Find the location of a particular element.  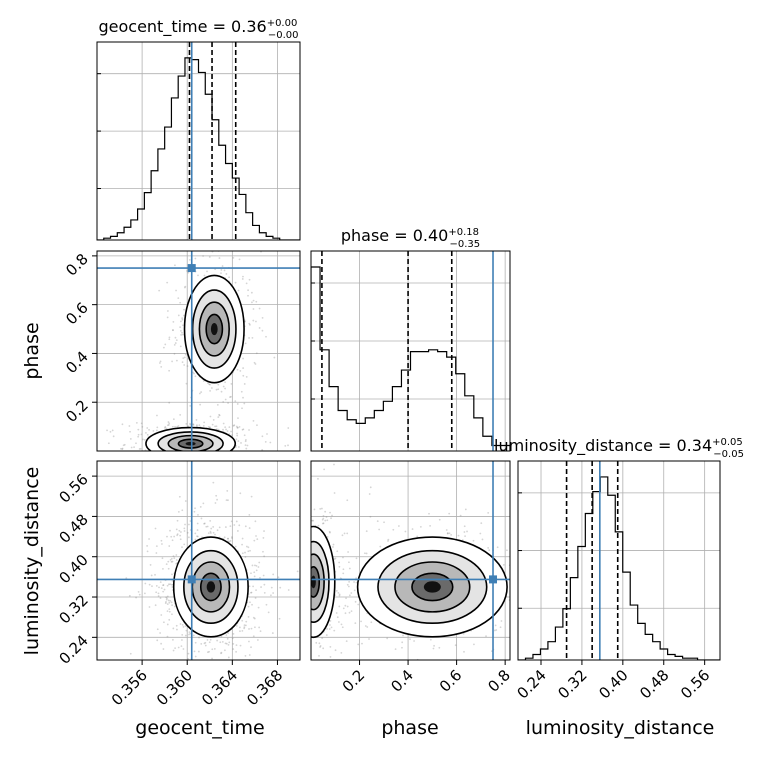

title-upper-error: +0.18 is located at coordinates (463, 232).